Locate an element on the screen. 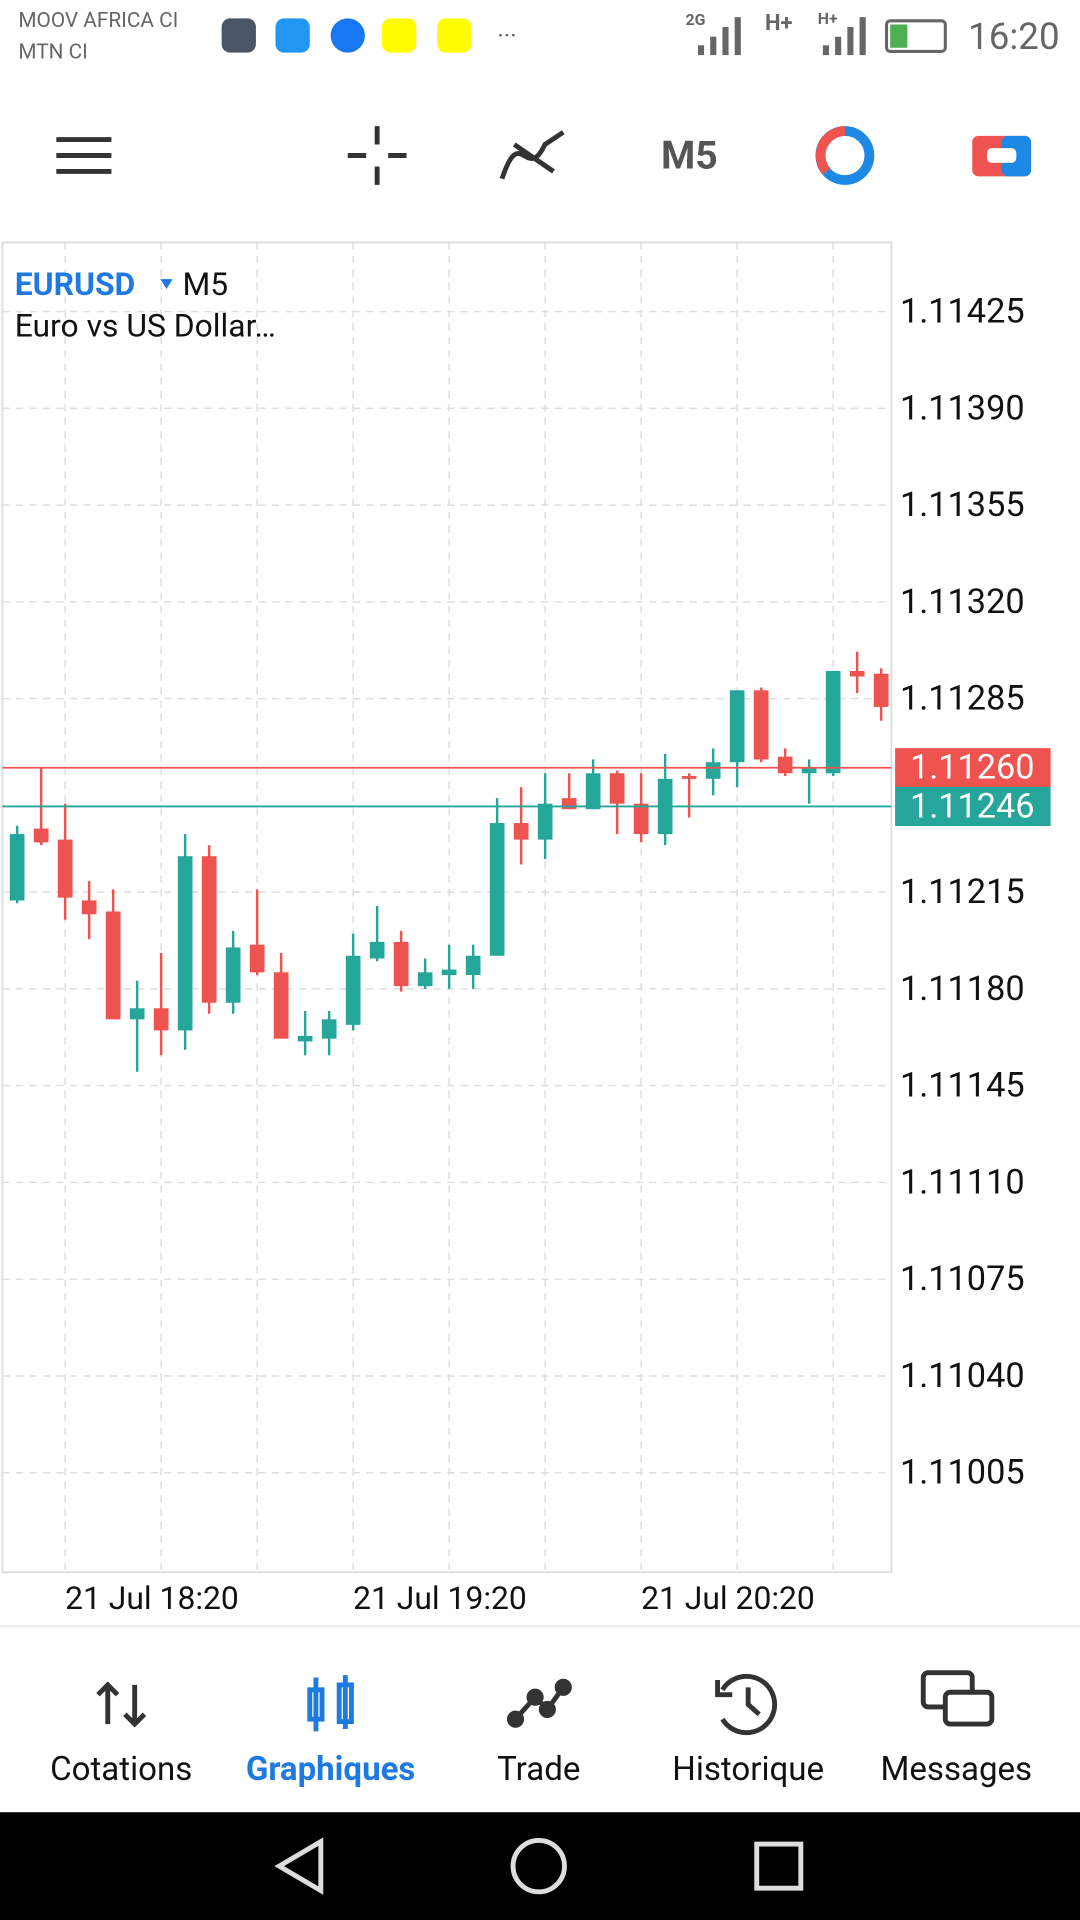 Image resolution: width=1080 pixels, height=1920 pixels. timeframe: M5 is located at coordinates (205, 284).